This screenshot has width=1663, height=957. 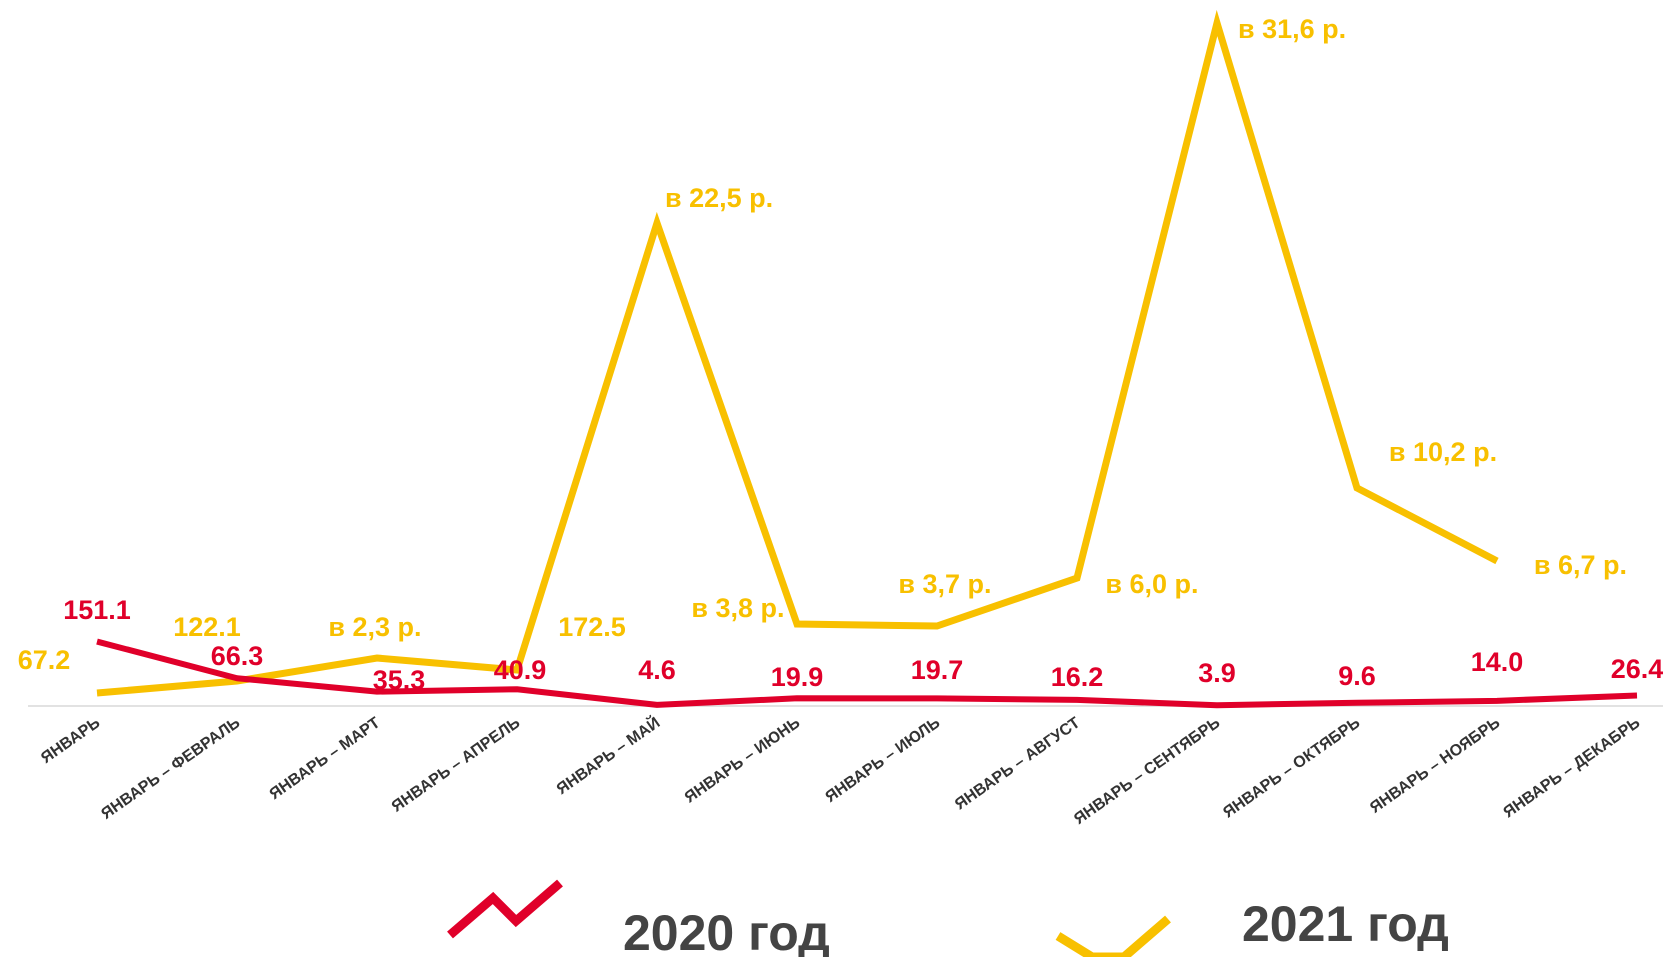 What do you see at coordinates (1345, 924) in the screenshot?
I see `legend-label-2021: 2021 год` at bounding box center [1345, 924].